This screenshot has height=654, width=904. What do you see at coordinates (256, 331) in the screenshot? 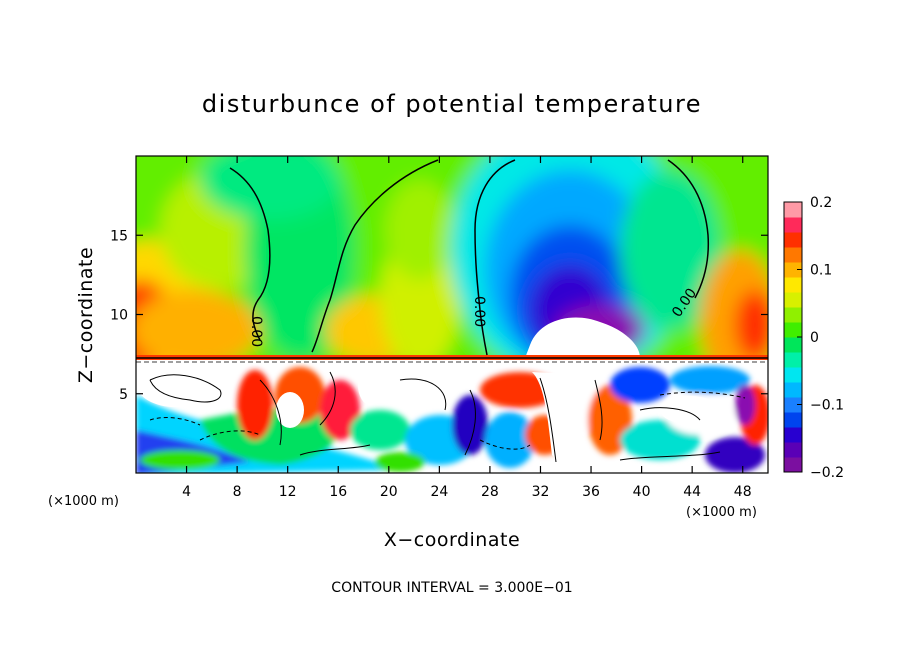
I see `contour-label-1: 0.00` at bounding box center [256, 331].